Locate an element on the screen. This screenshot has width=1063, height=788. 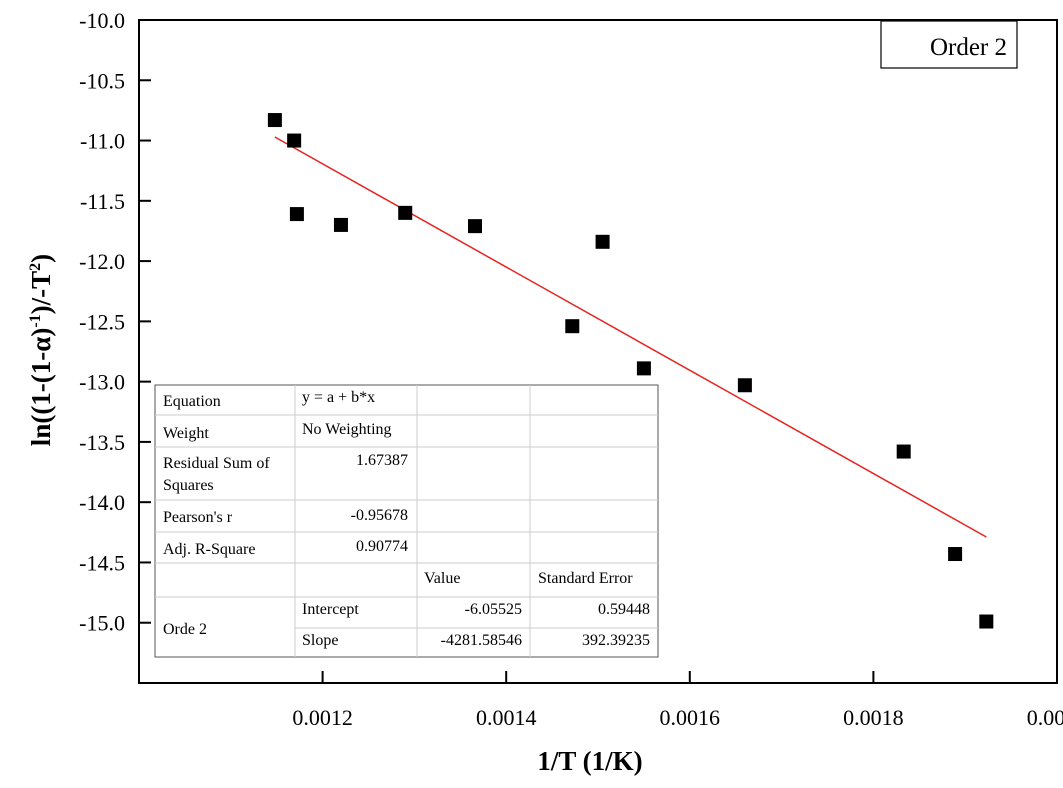
y-tick-label: -12.0 is located at coordinates (102, 261).